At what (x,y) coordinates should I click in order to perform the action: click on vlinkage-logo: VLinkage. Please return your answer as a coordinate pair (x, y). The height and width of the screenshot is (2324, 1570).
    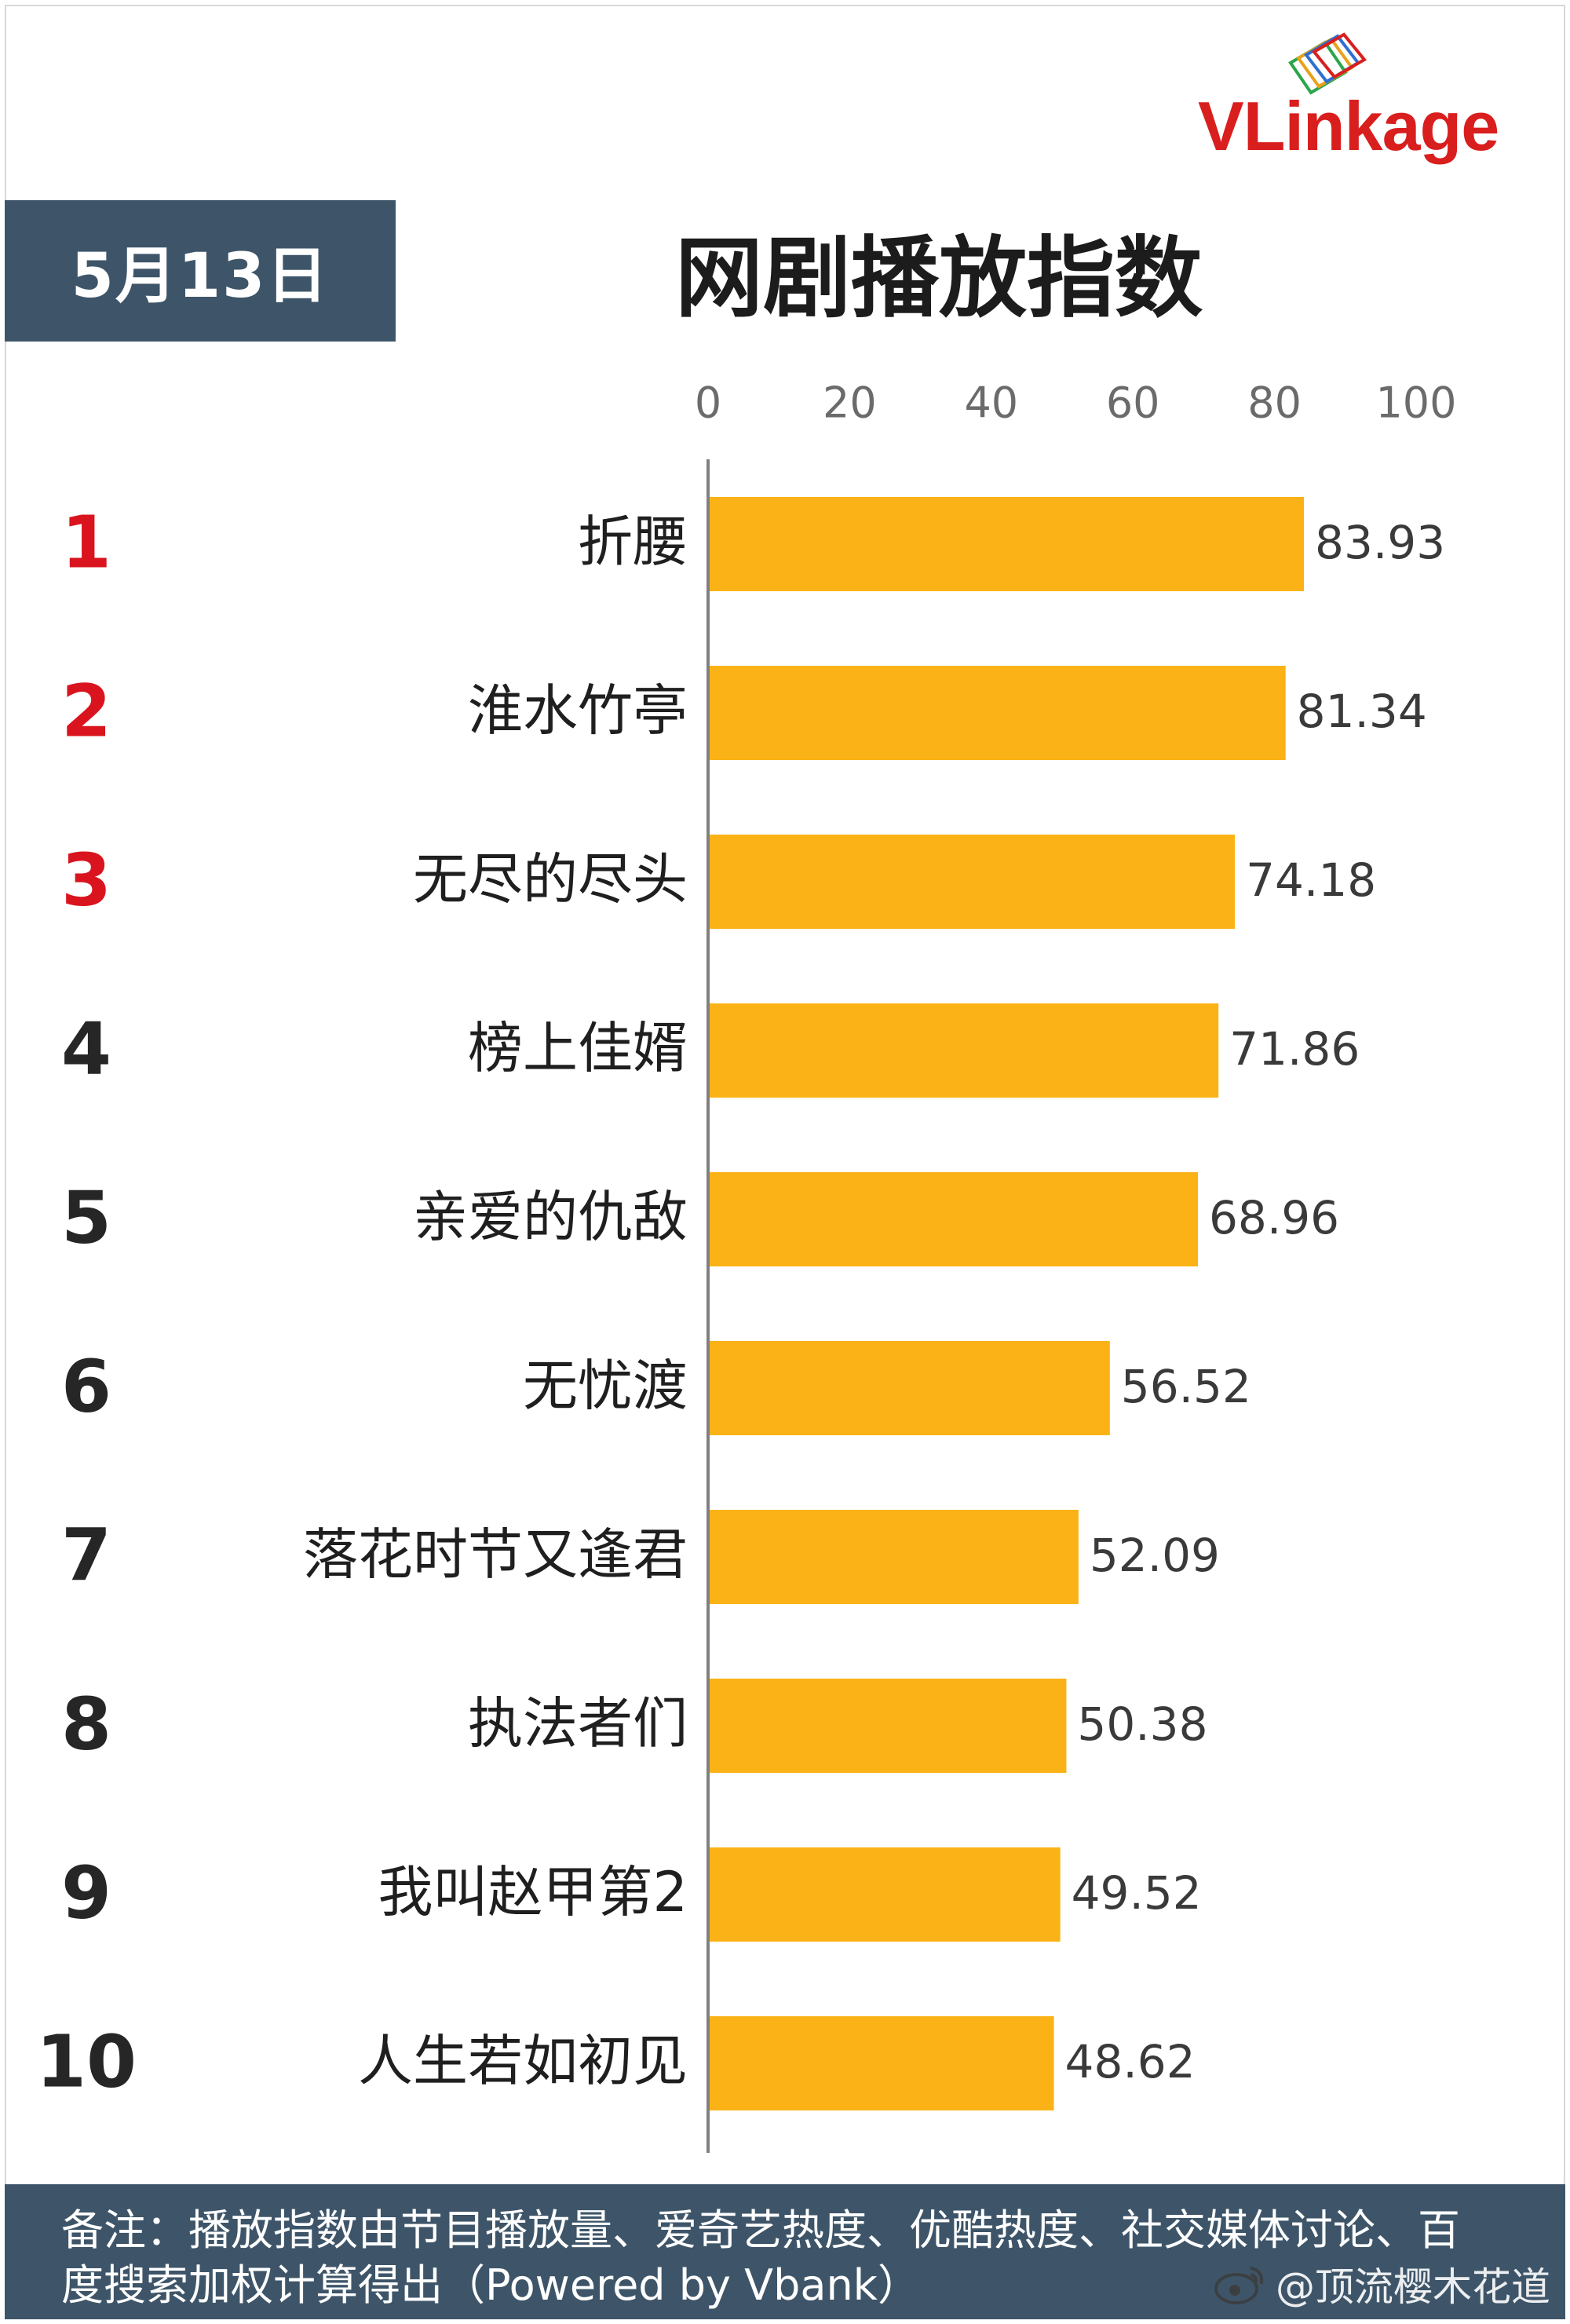
    Looking at the image, I should click on (1373, 102).